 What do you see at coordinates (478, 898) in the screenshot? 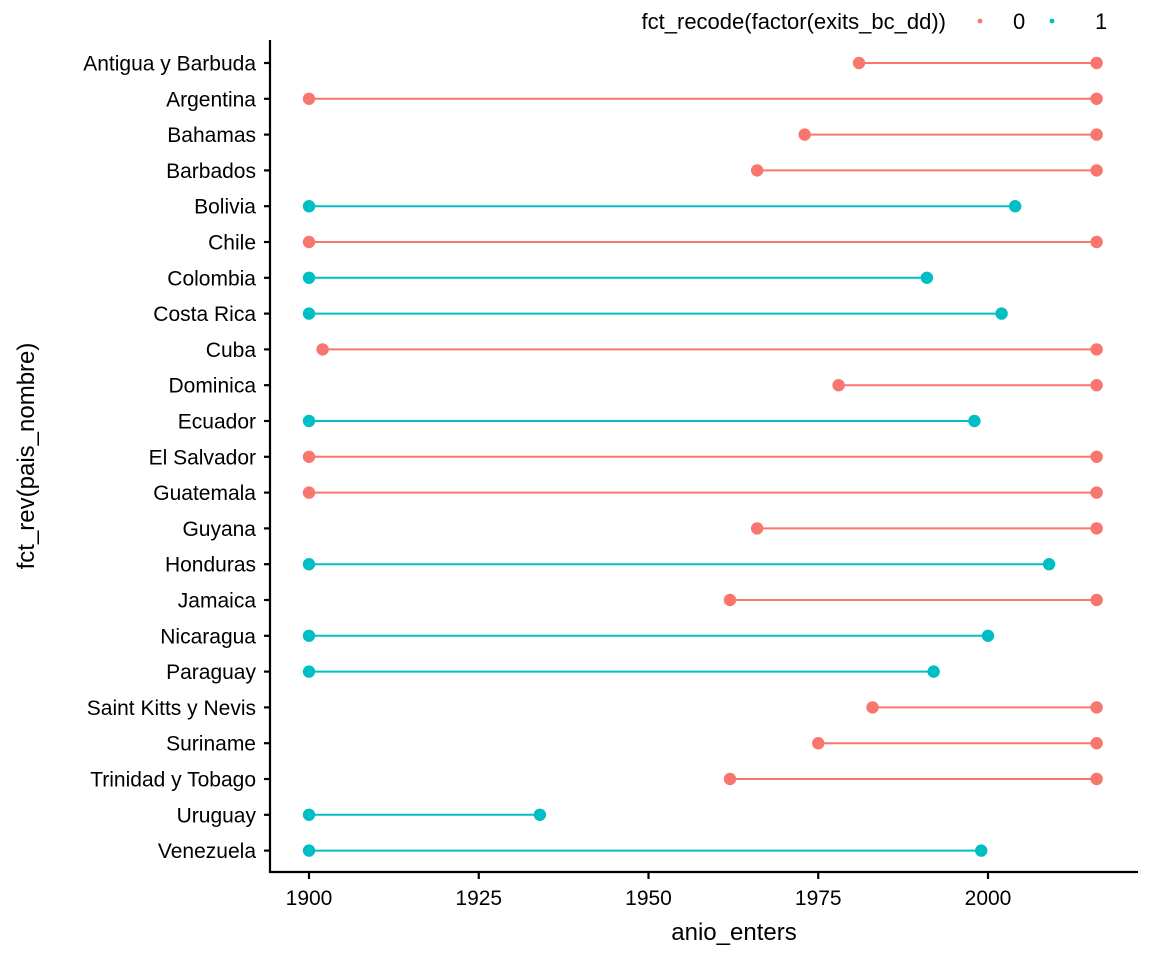
I see `x-tick-label: 1925` at bounding box center [478, 898].